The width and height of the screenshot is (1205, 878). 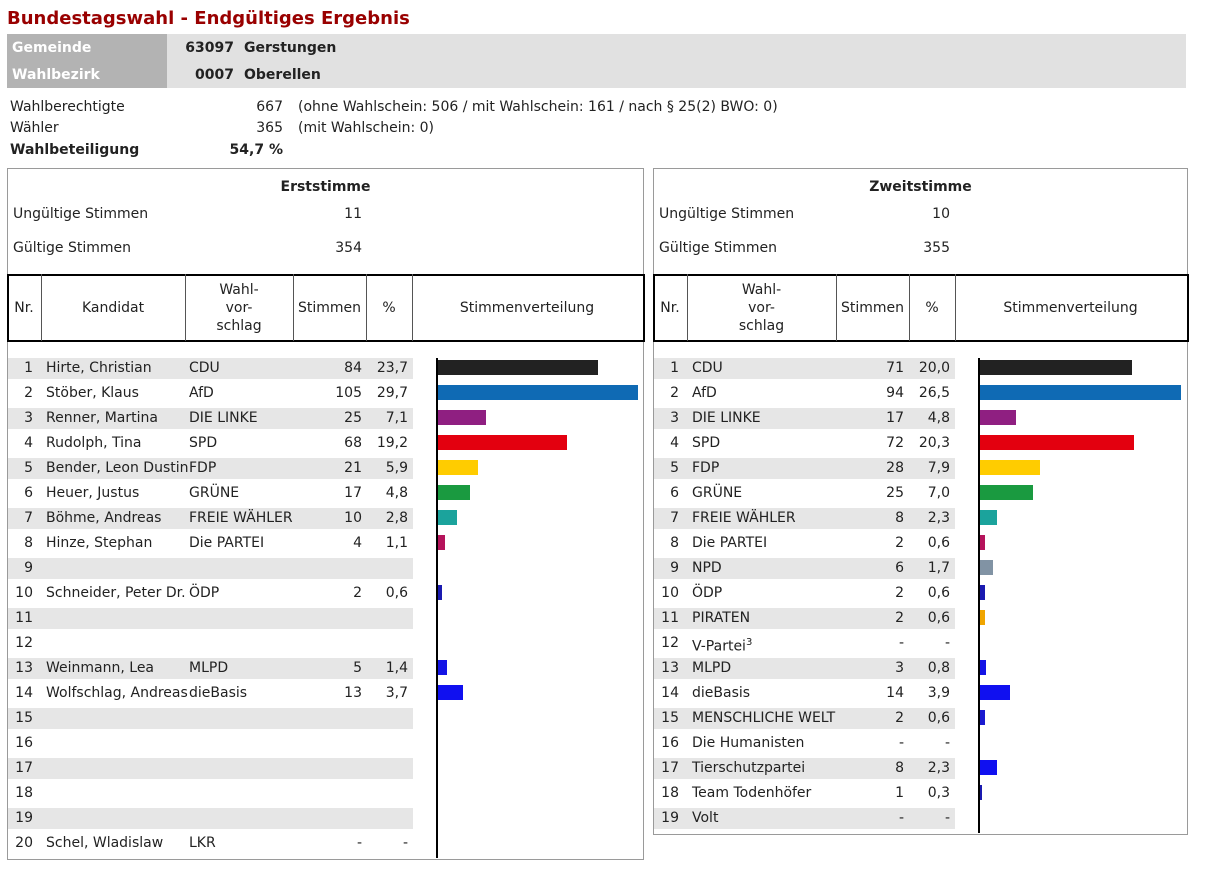 I want to click on row-votes: 94, so click(x=895, y=393).